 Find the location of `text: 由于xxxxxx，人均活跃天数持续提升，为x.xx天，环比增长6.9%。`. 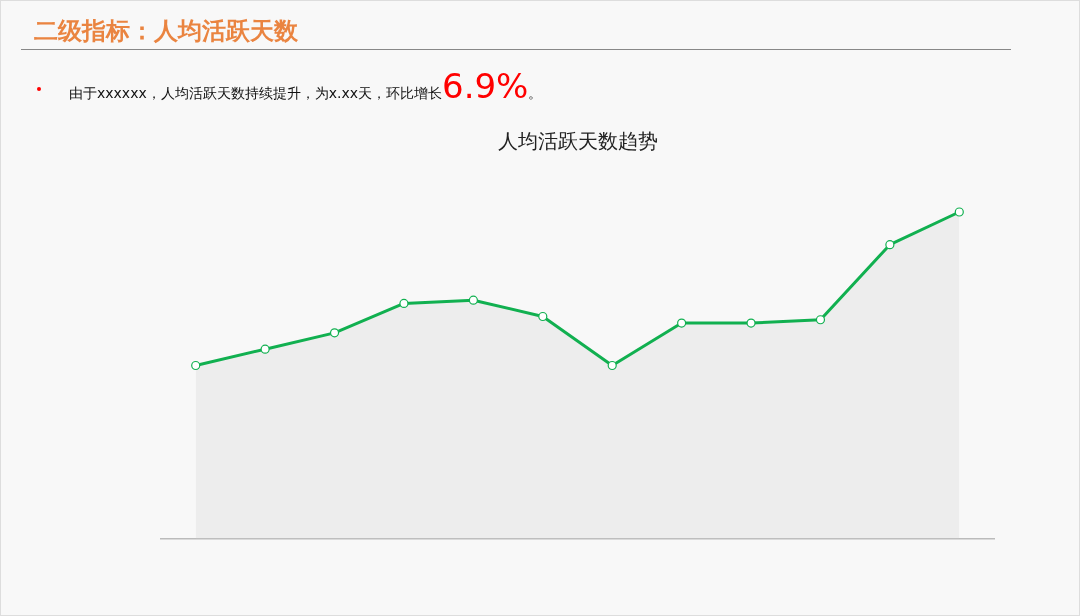

text: 由于xxxxxx，人均活跃天数持续提升，为x.xx天，环比增长6.9%。 is located at coordinates (306, 86).